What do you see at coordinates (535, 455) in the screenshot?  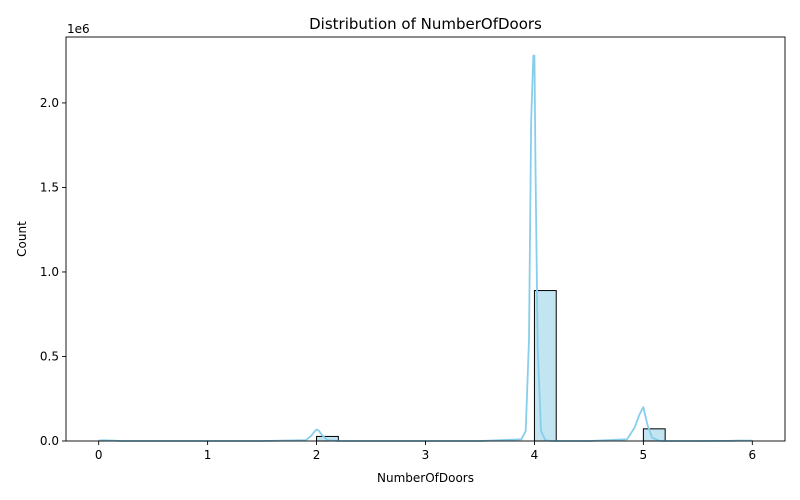 I see `x-tick-label: 4` at bounding box center [535, 455].